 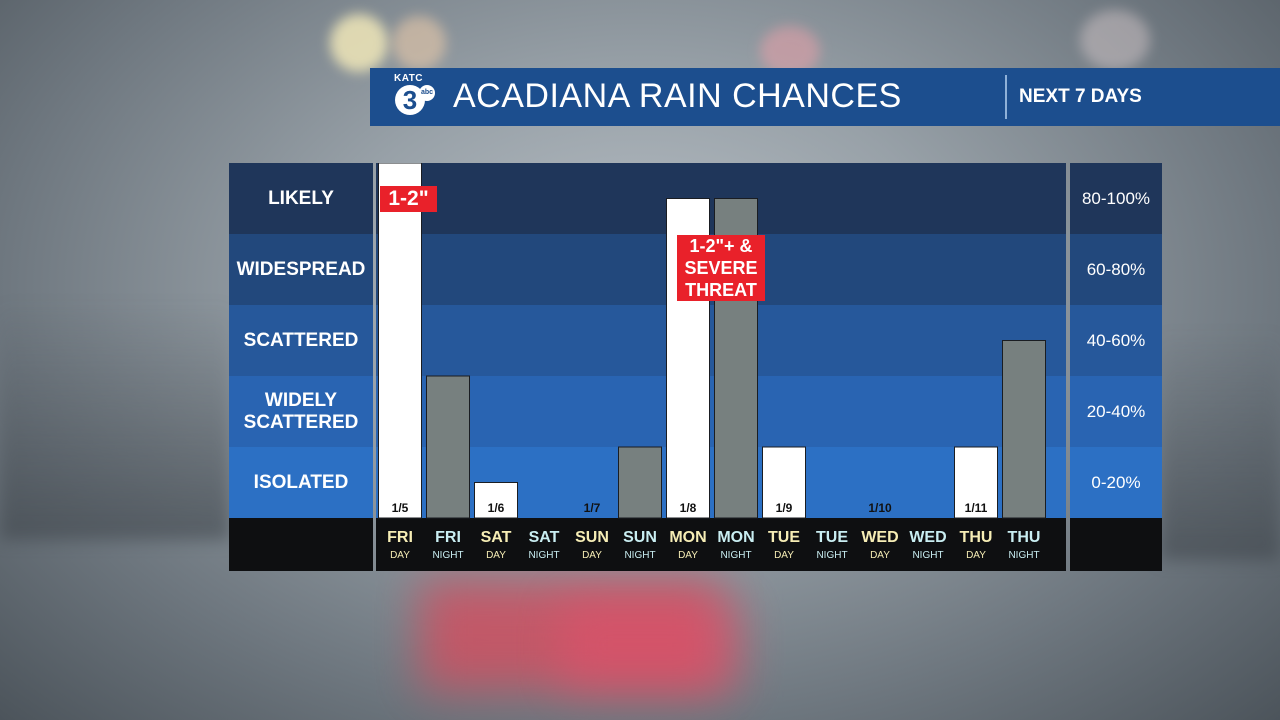 What do you see at coordinates (1116, 198) in the screenshot?
I see `range-80-100: 80-100%` at bounding box center [1116, 198].